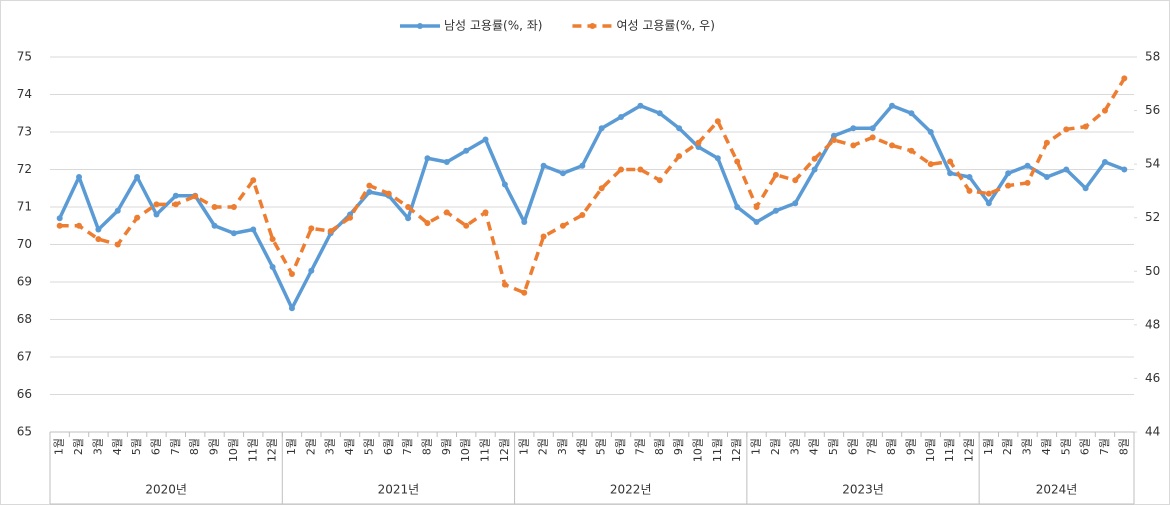  What do you see at coordinates (24, 282) in the screenshot?
I see `y-tick-label: 69` at bounding box center [24, 282].